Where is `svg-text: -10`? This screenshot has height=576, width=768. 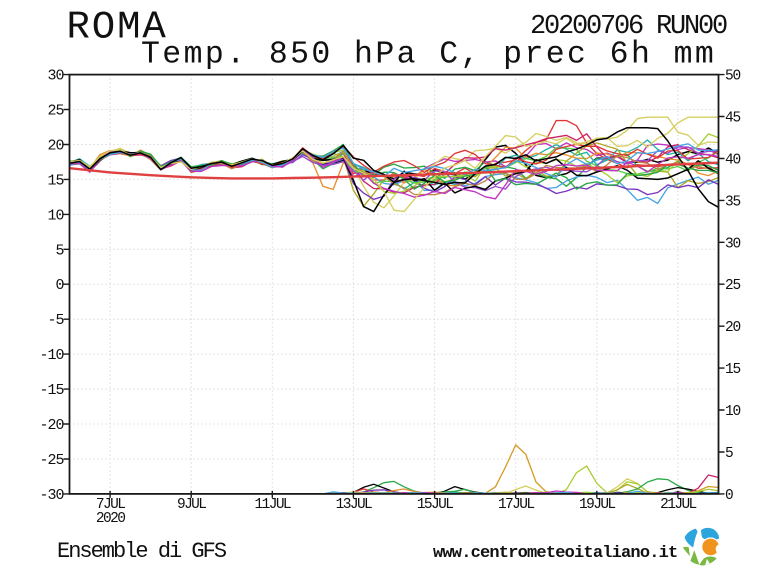 svg-text: -10 is located at coordinates (51, 355).